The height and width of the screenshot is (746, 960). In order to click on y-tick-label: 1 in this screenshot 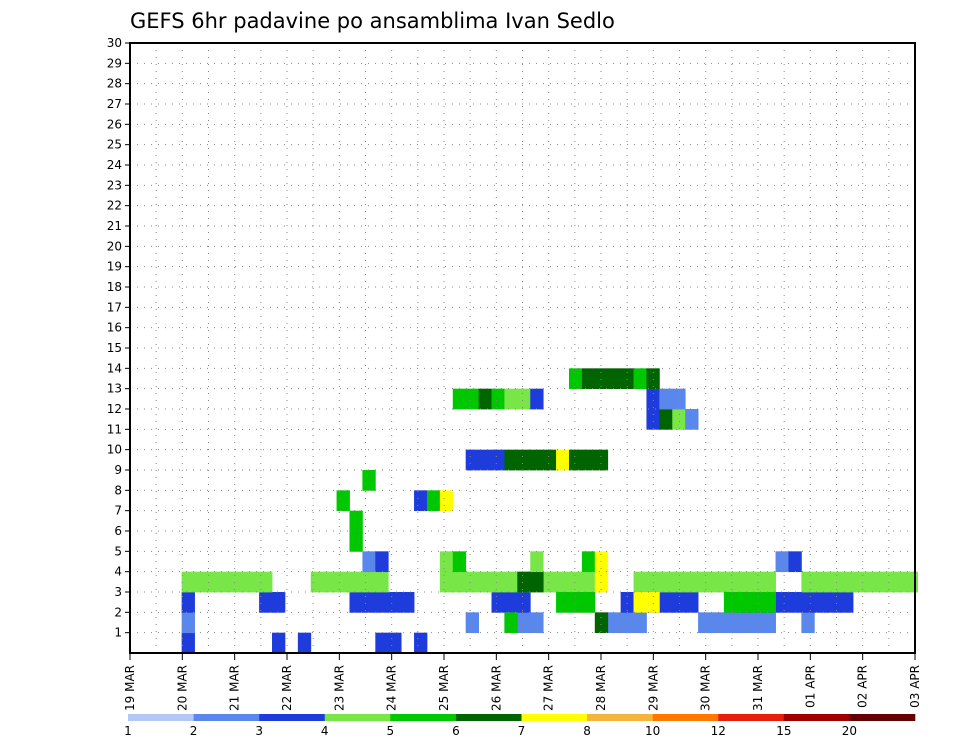, I will do `click(118, 633)`.